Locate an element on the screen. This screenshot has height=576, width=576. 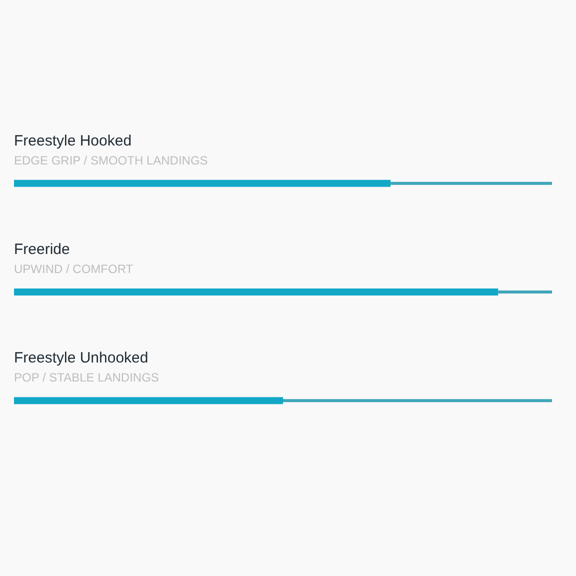
annotation: UPWIND / COMFORT is located at coordinates (74, 269).